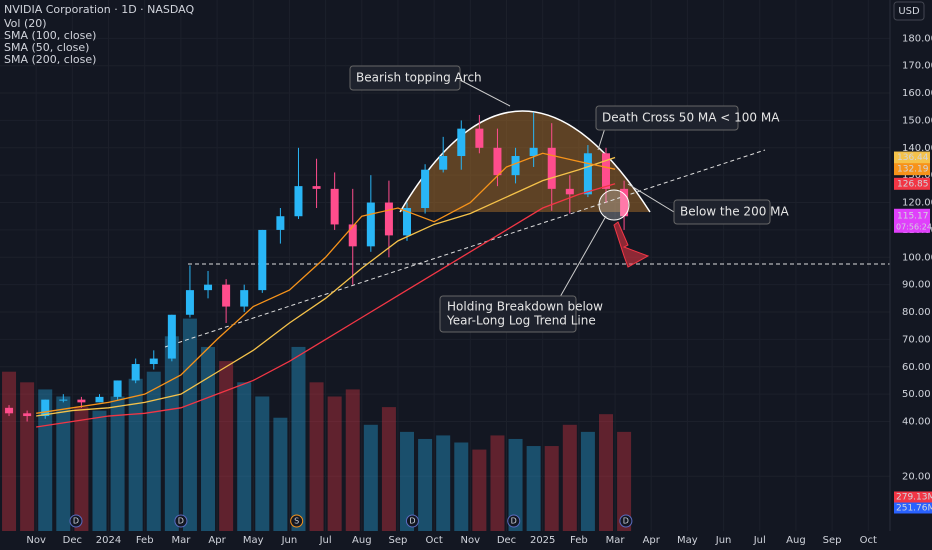 This screenshot has height=550, width=932. Describe the element at coordinates (917, 93) in the screenshot. I see `y-tick-label: 160.00` at that location.